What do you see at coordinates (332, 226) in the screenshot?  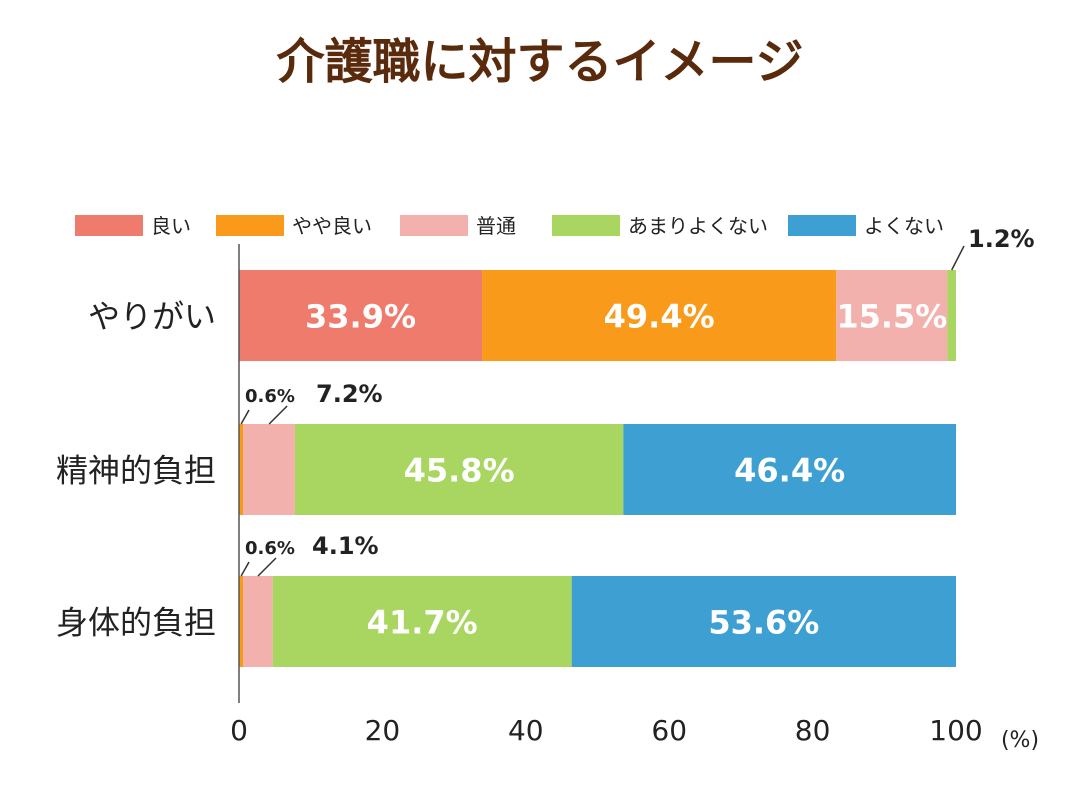 I see `legend-label-2: やや良い` at bounding box center [332, 226].